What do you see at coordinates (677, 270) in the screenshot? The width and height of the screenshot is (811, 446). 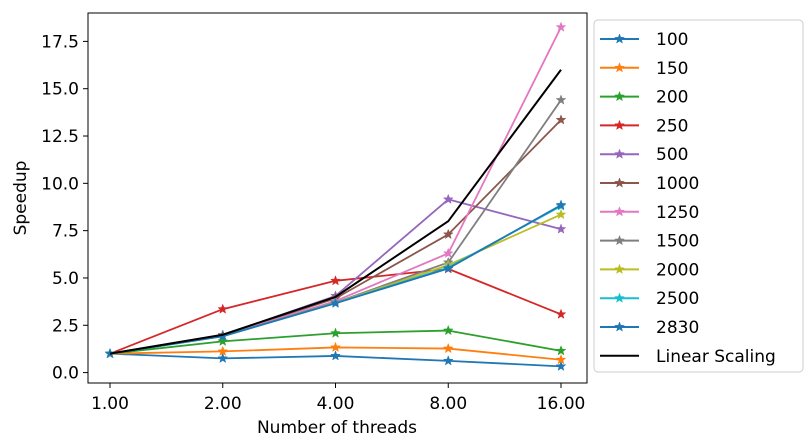 I see `legend-label: 2000` at bounding box center [677, 270].